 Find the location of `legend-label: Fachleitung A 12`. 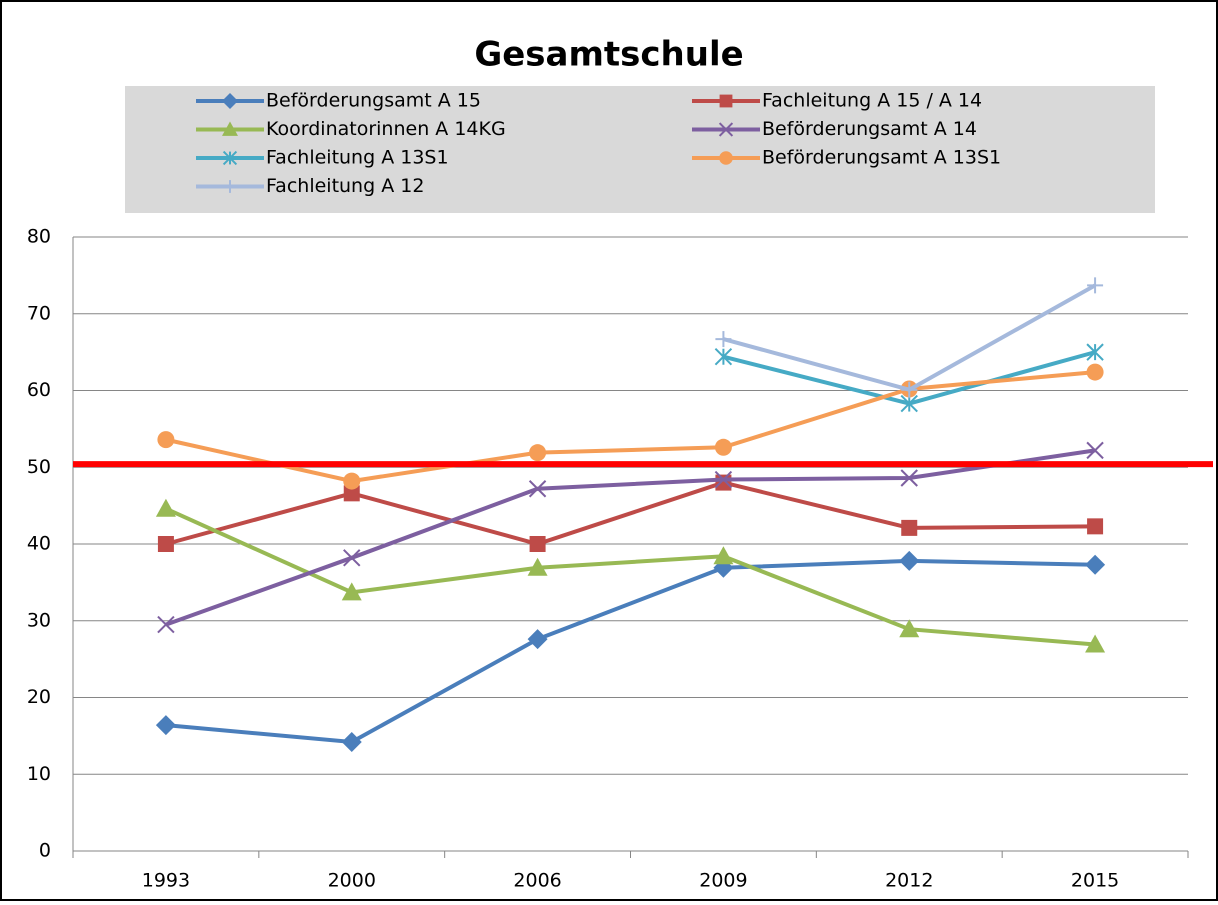

legend-label: Fachleitung A 12 is located at coordinates (345, 186).